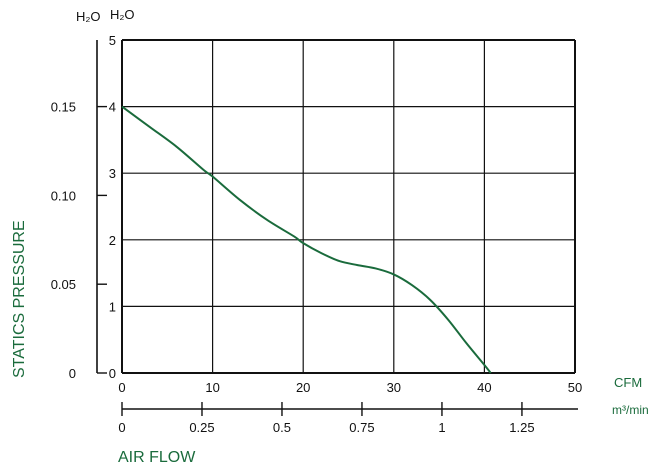  I want to click on secondary-x-tick-label: 1.25, so click(521, 427).